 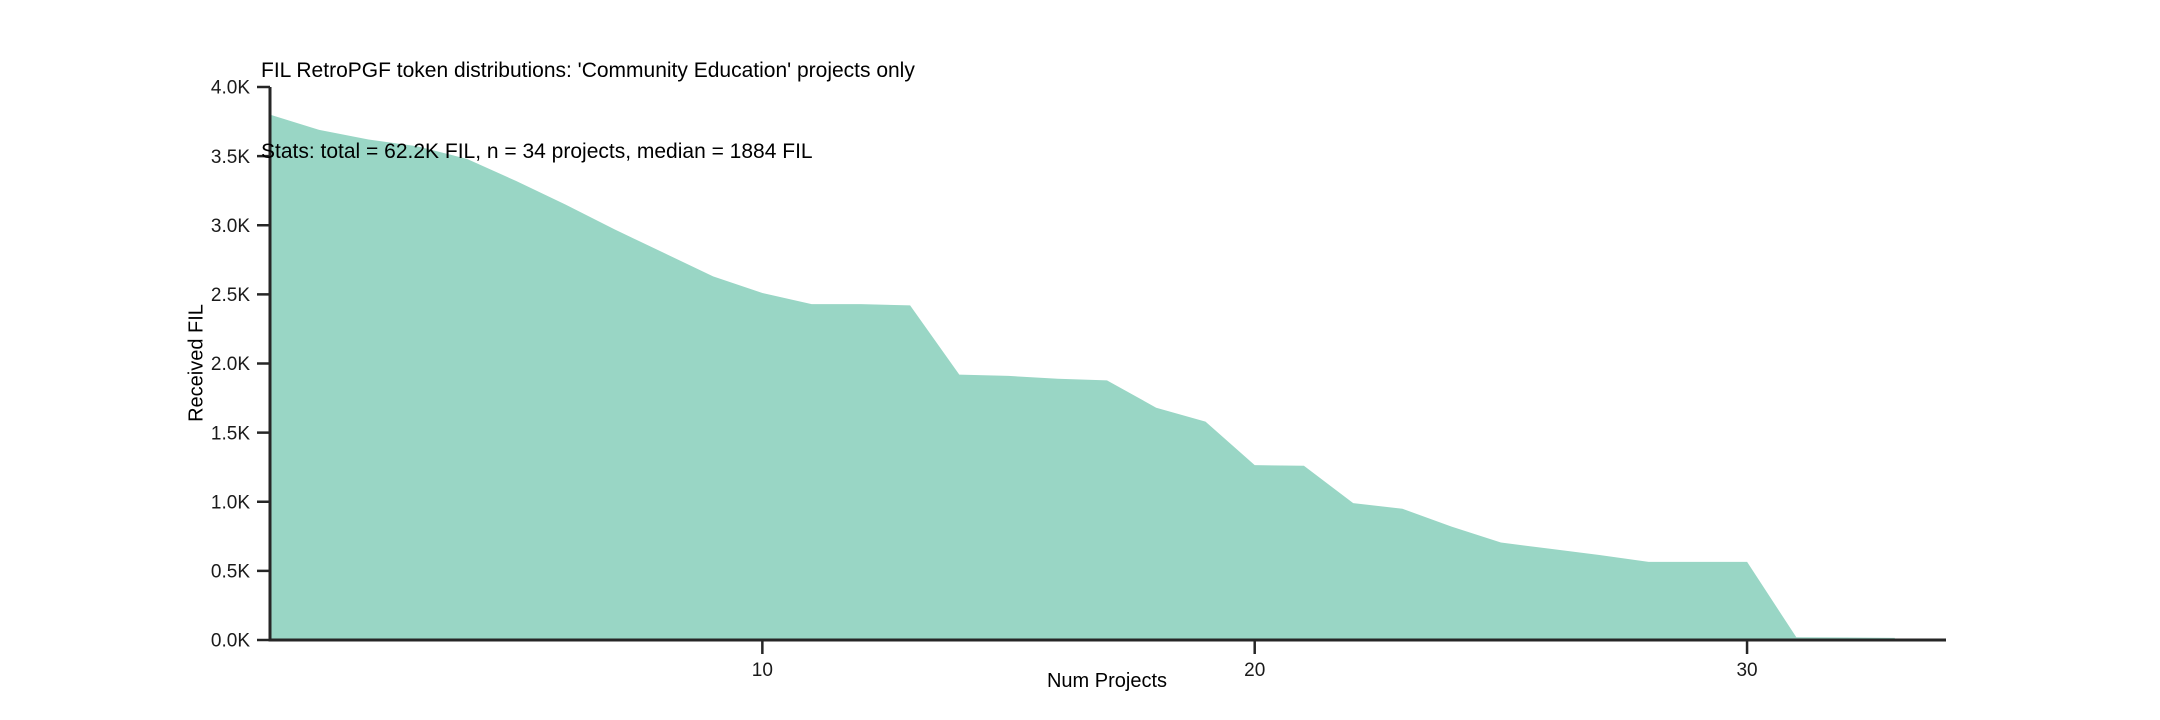 What do you see at coordinates (762, 670) in the screenshot?
I see `x-tick-label: 10` at bounding box center [762, 670].